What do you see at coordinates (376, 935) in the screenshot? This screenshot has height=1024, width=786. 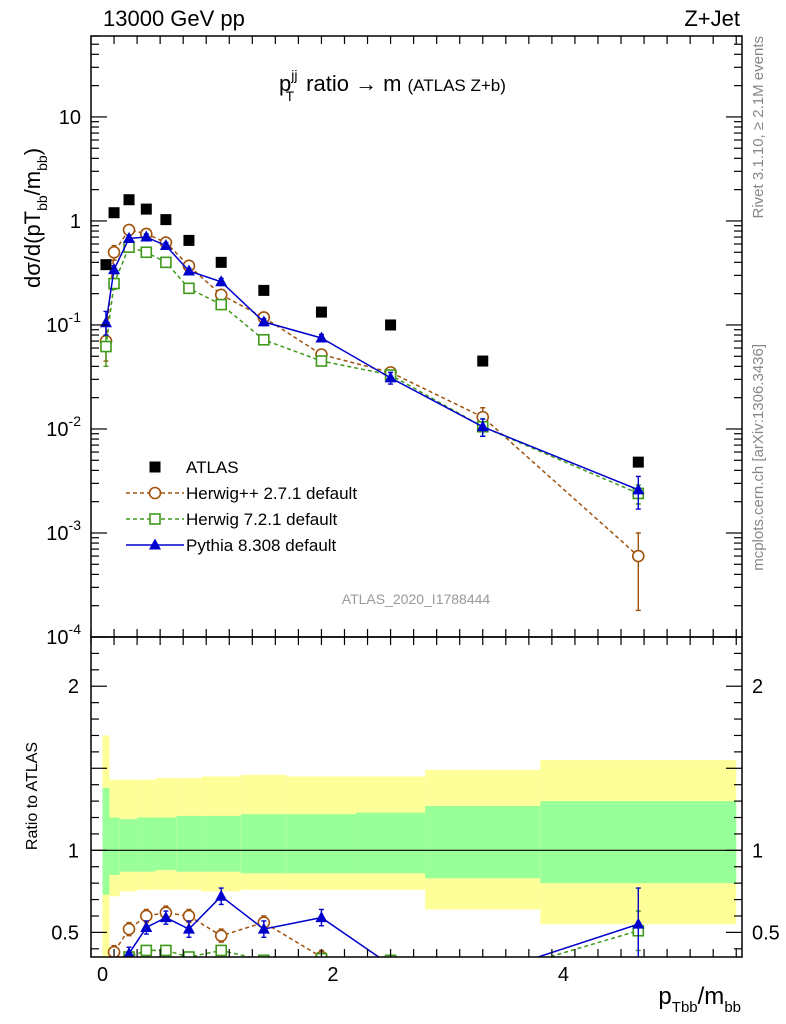 I see `ratio-series-pythia-8-308-default` at bounding box center [376, 935].